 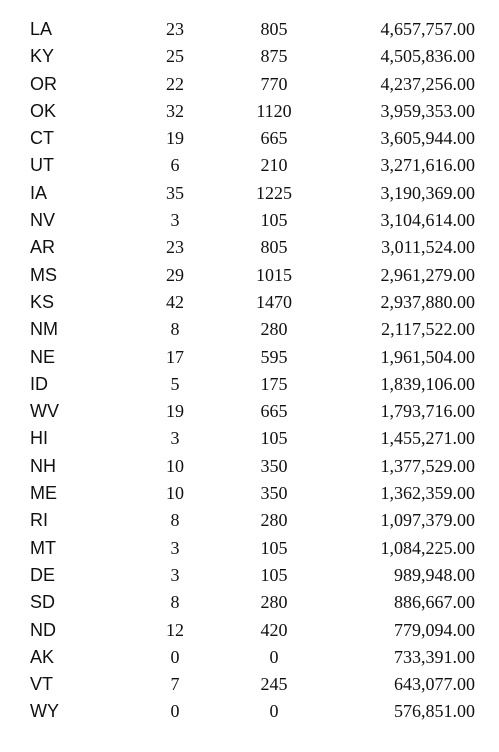 I want to click on state-cell: MT, so click(x=43, y=547).